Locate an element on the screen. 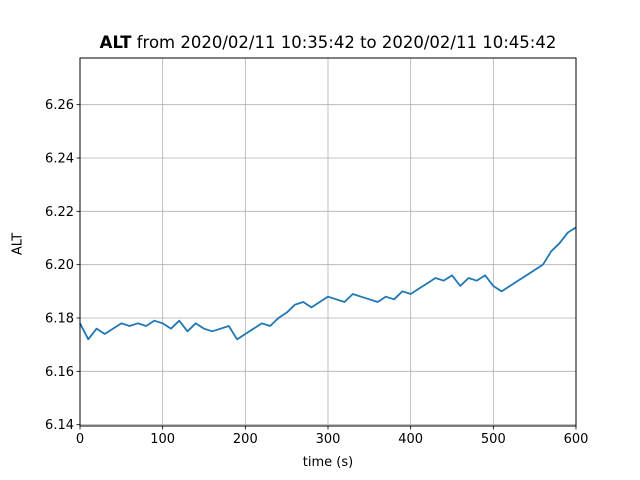  y-tick-label: 6.26 is located at coordinates (59, 105).